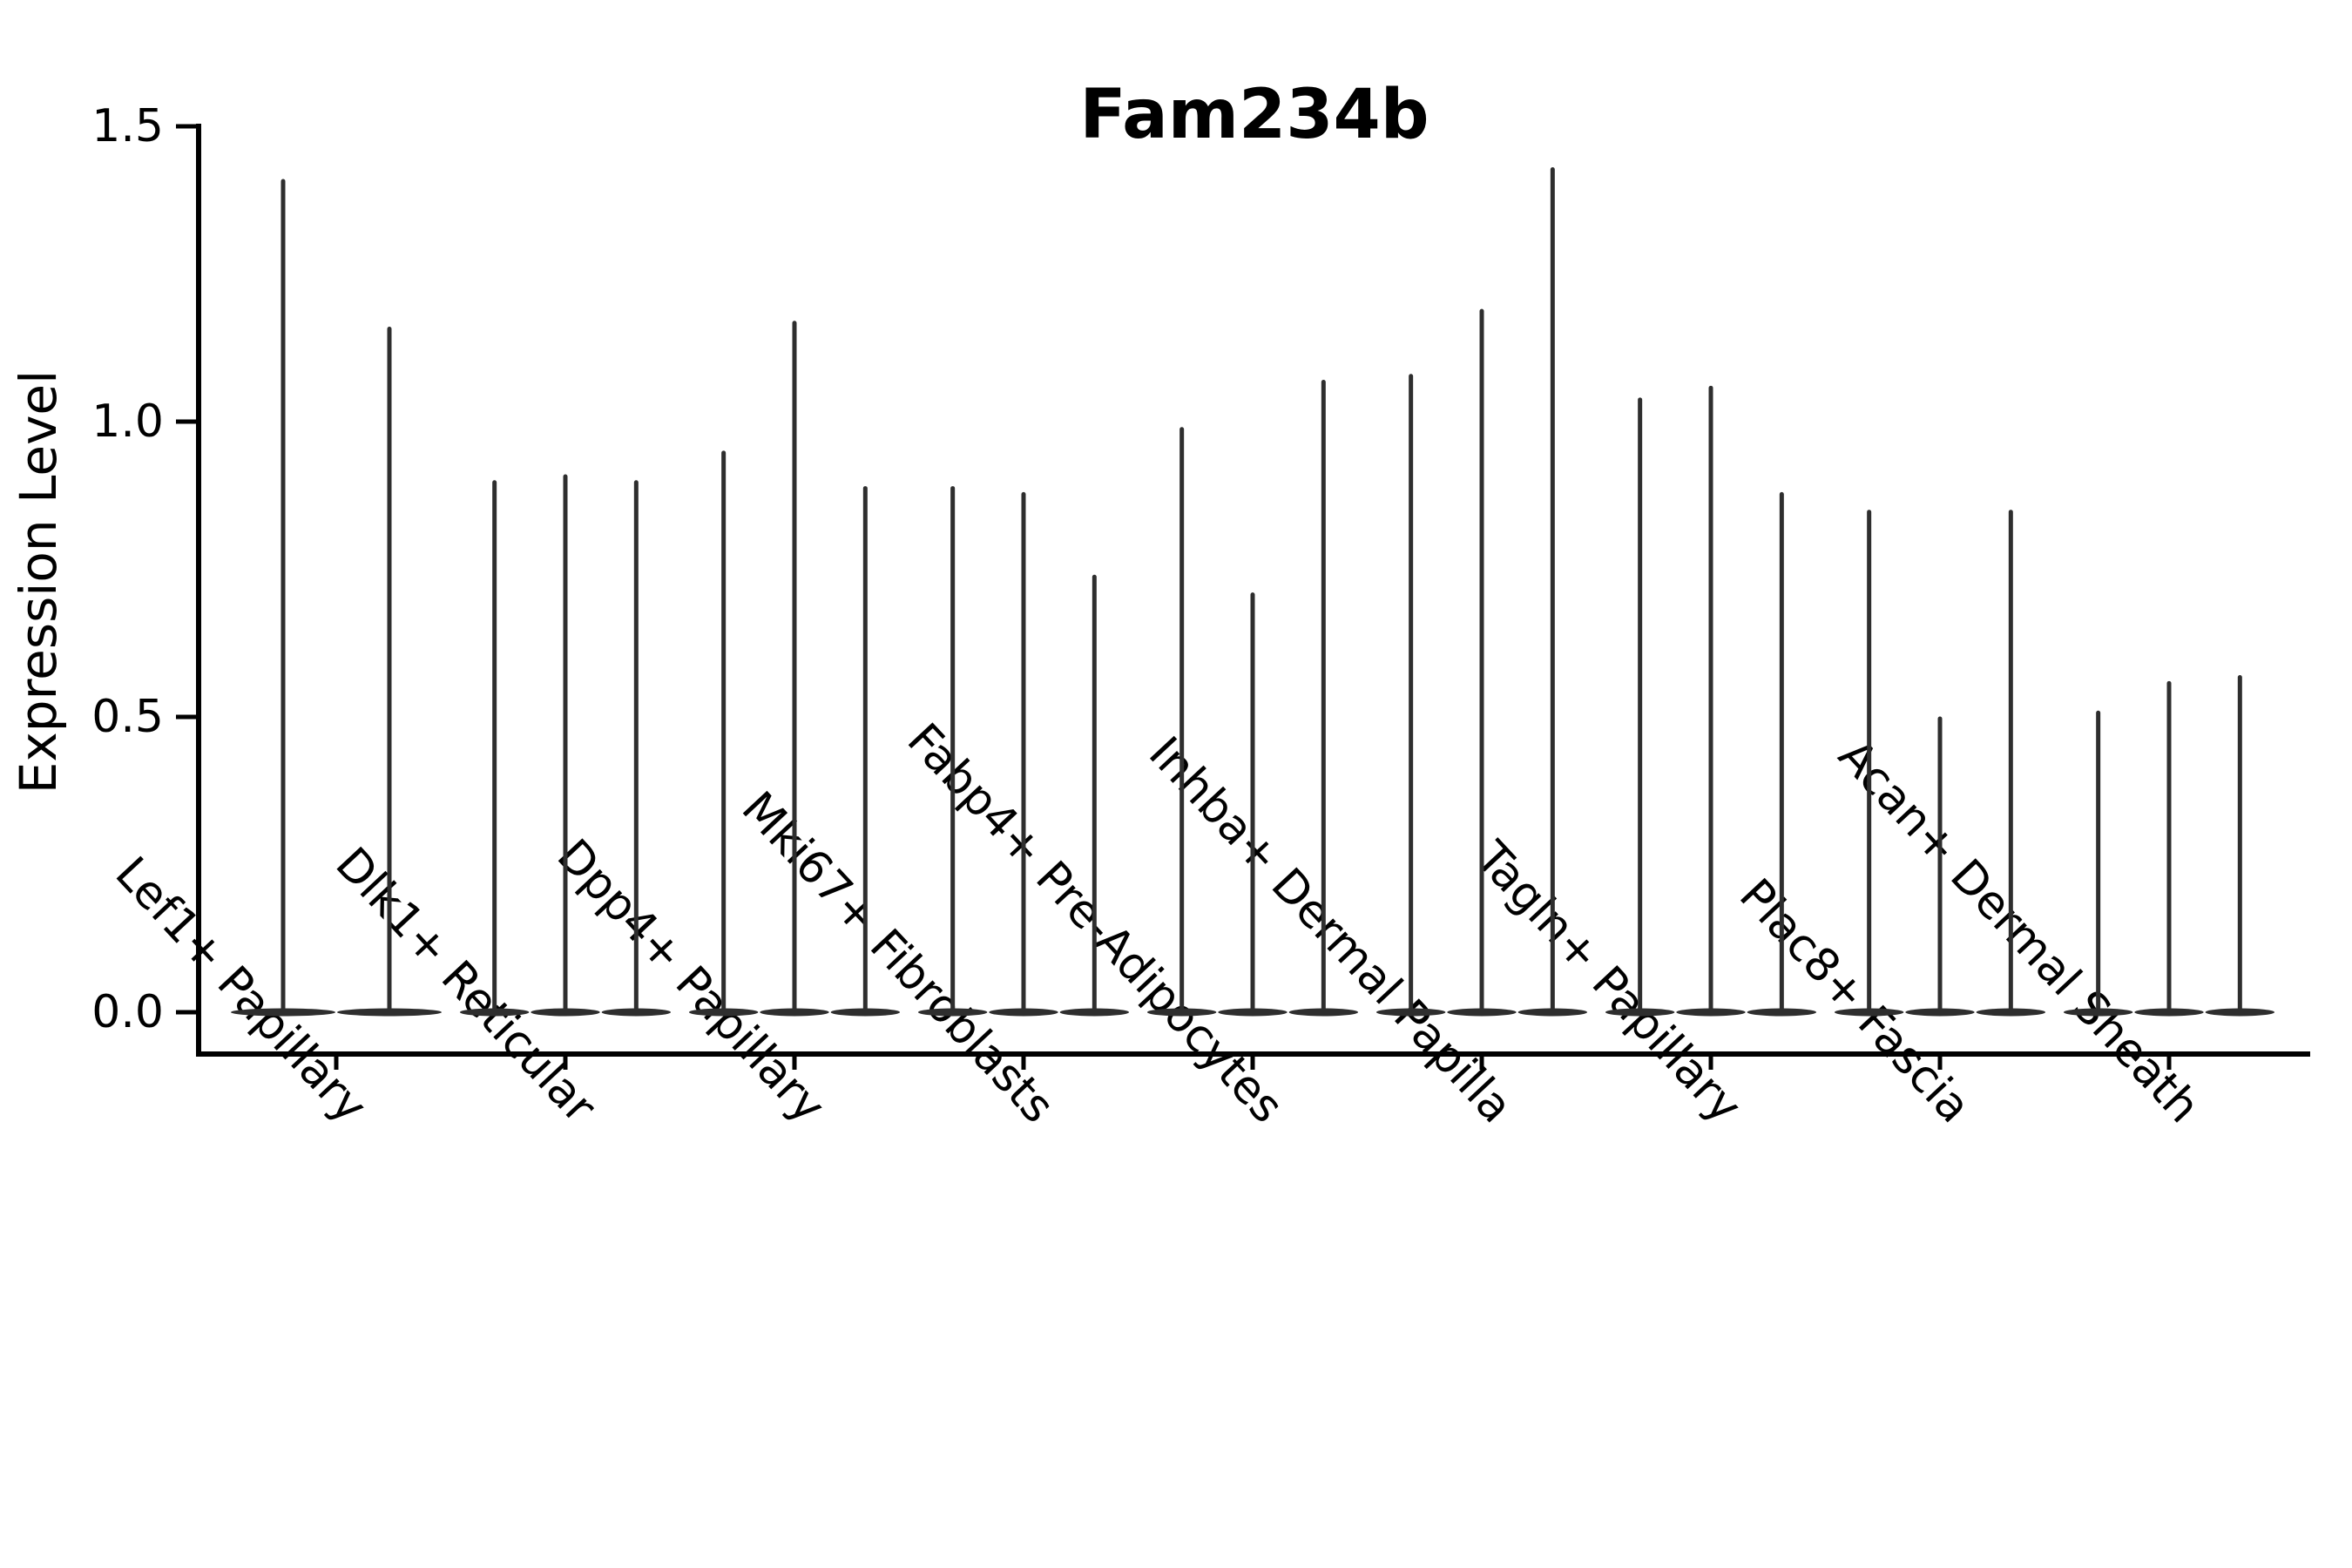 This screenshot has width=2352, height=1568. I want to click on y-tick-label: 1.0, so click(127, 421).